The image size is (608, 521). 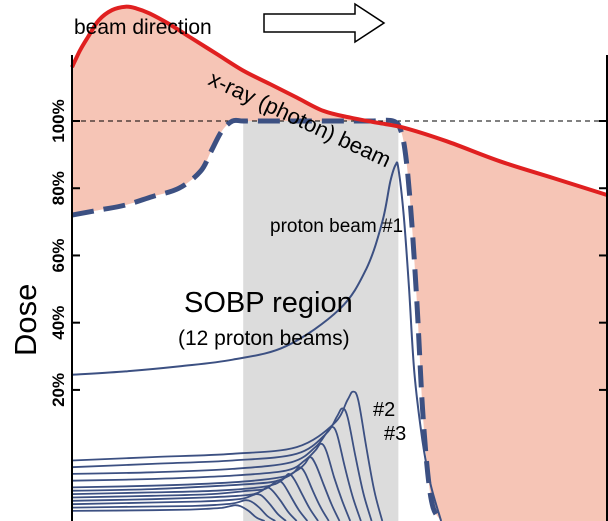 What do you see at coordinates (395, 434) in the screenshot?
I see `proton-beam-3-label: #3` at bounding box center [395, 434].